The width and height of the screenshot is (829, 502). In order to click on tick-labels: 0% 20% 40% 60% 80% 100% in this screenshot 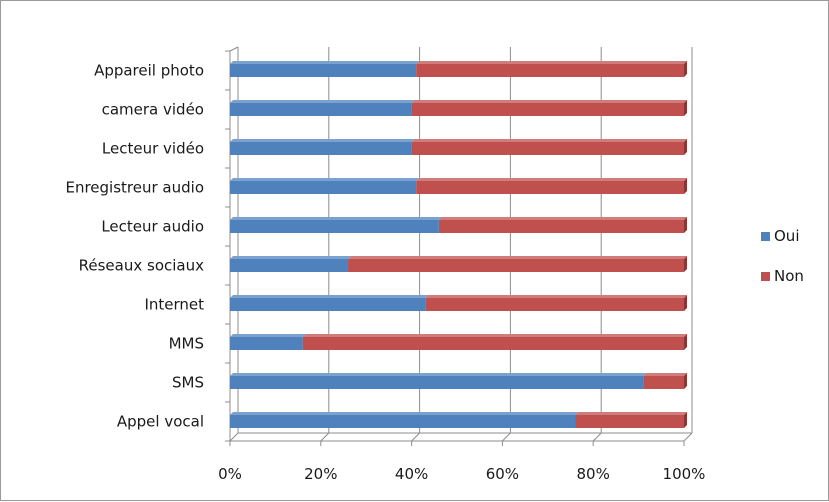, I will do `click(461, 474)`.